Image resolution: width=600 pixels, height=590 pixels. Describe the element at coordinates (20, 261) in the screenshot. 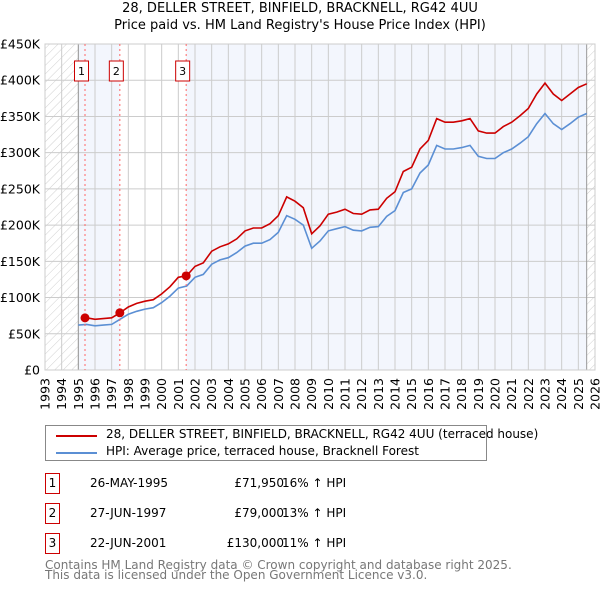

I see `y-tick-label: £150K` at that location.